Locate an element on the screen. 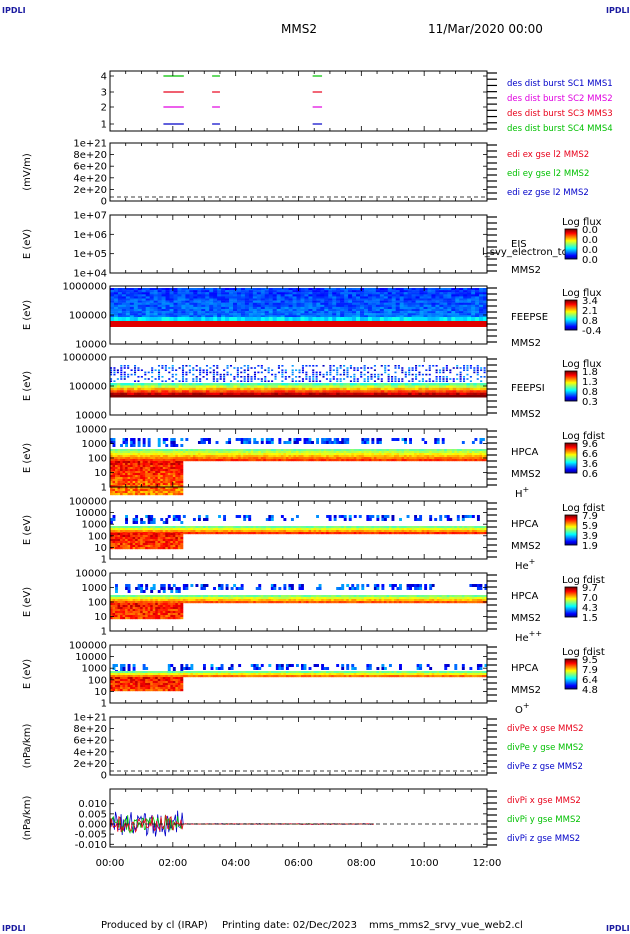 Image resolution: width=630 pixels, height=934 pixels. colorbar-cell is located at coordinates (571, 304).